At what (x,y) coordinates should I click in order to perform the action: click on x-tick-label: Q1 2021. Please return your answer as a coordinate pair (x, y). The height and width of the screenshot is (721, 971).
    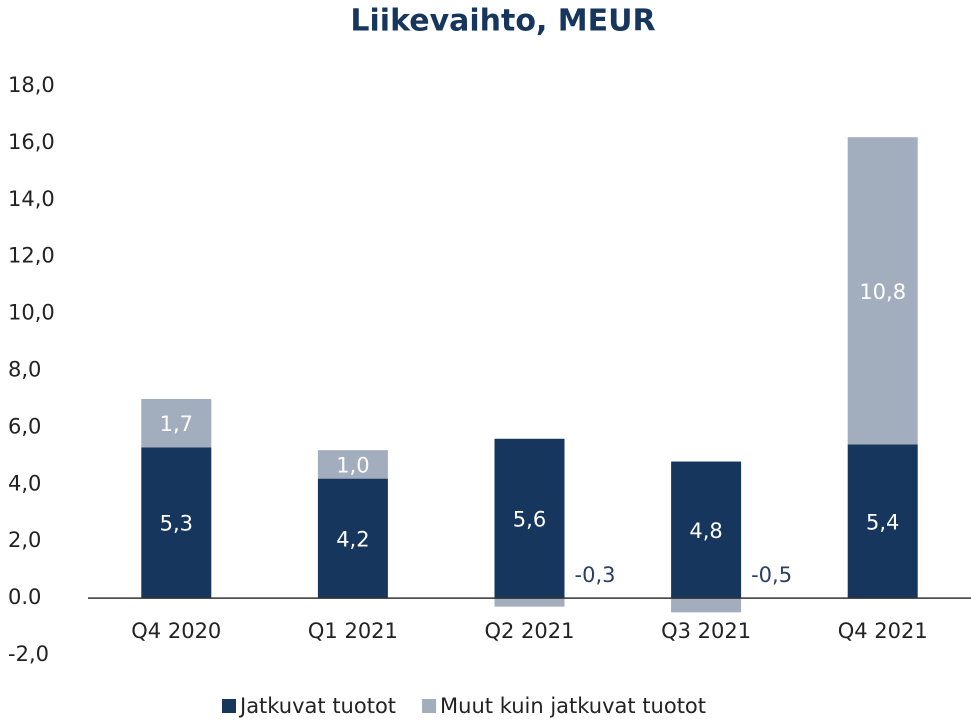
    Looking at the image, I should click on (353, 631).